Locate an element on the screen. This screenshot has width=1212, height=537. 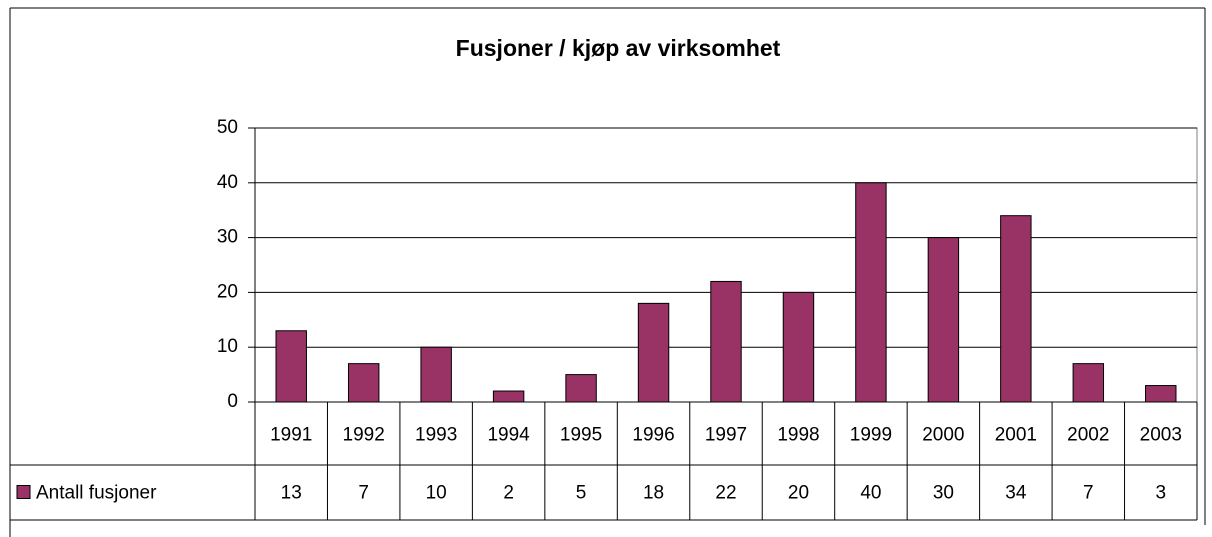
x-tick-label: 2001 is located at coordinates (1016, 435).